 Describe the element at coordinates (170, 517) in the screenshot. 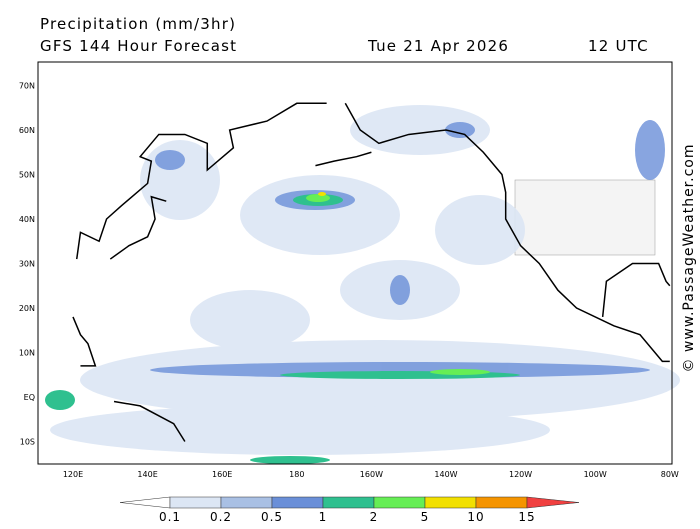

I see `legend-label: 0.1` at that location.